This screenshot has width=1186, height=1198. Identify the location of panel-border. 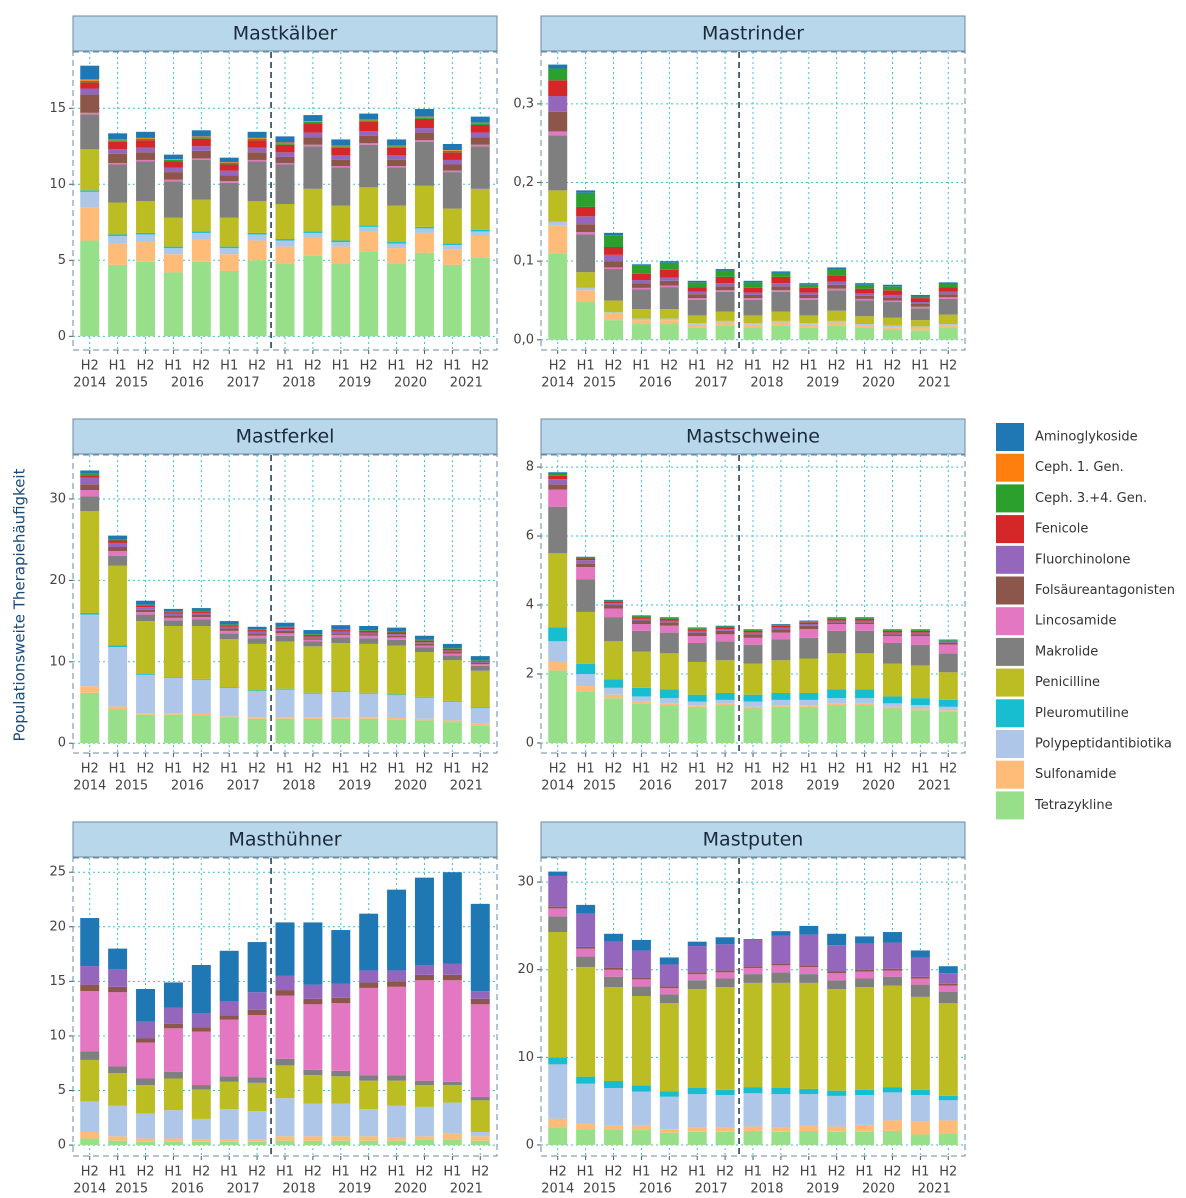
(753, 1007).